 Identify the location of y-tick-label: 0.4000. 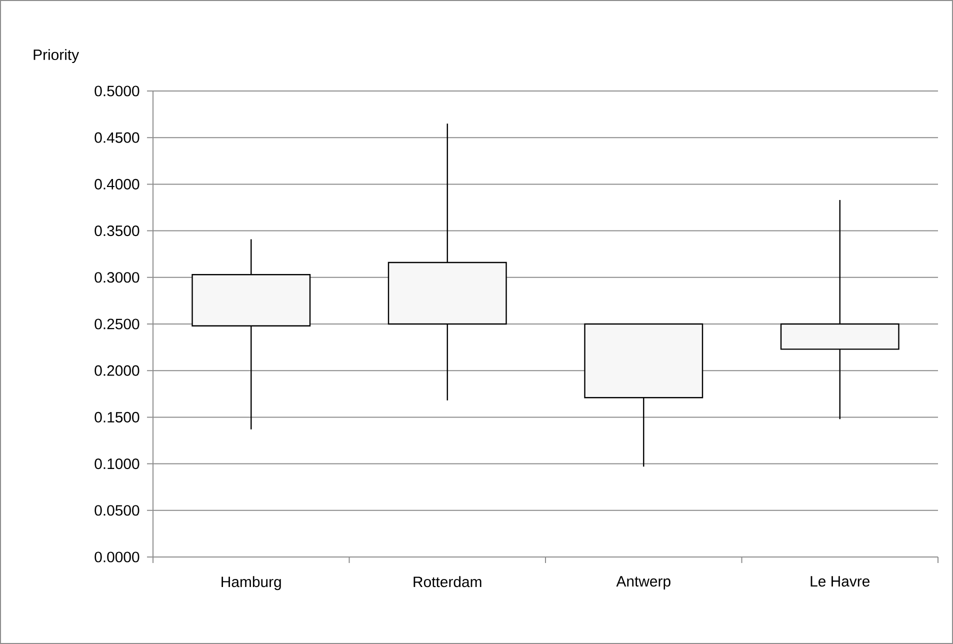
(117, 184).